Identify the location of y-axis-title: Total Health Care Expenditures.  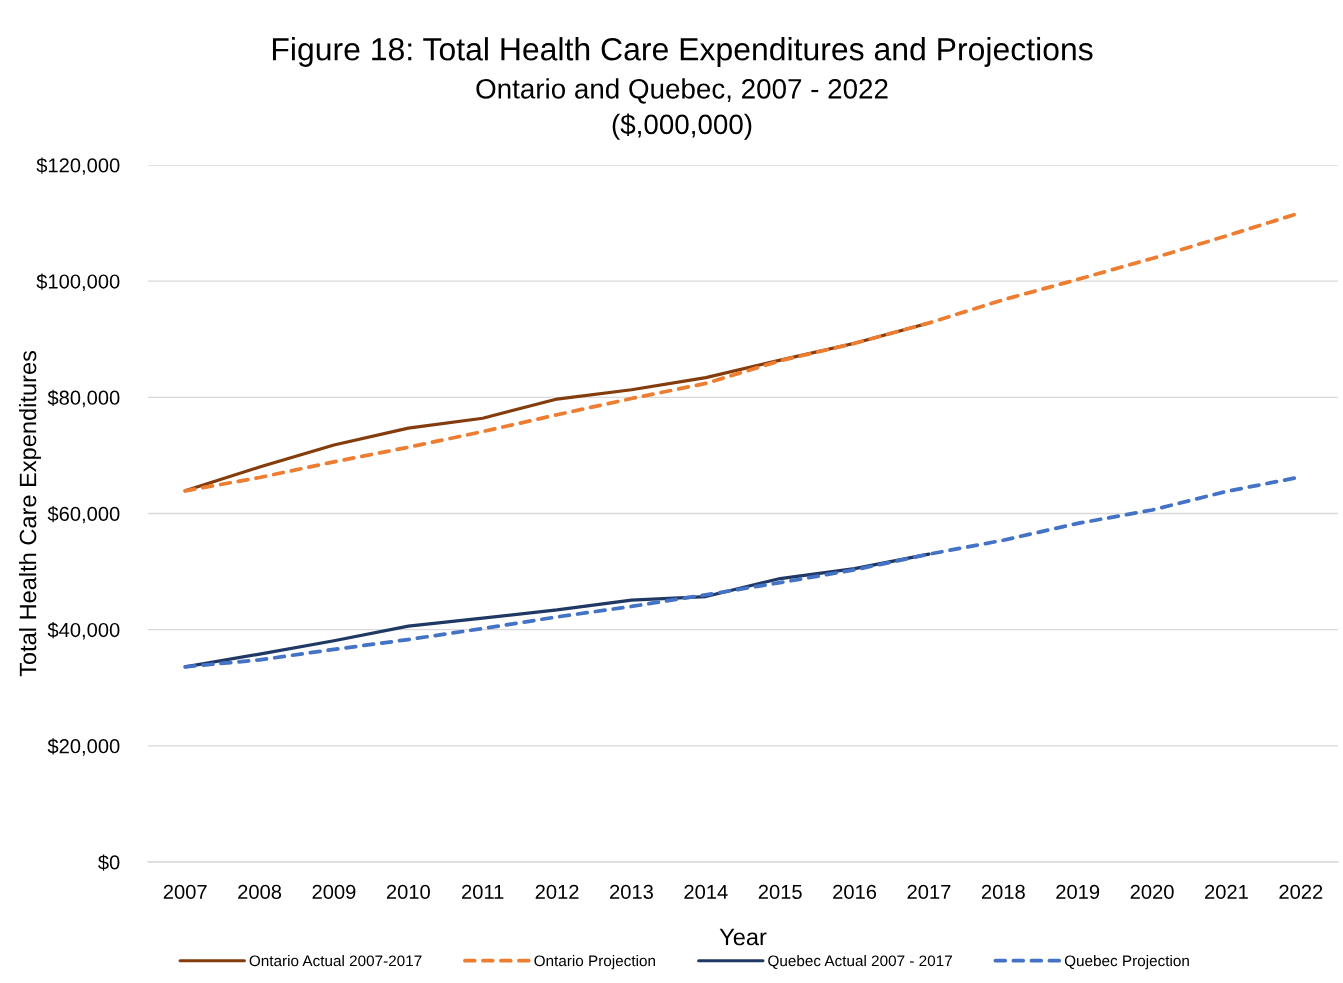
(30, 513).